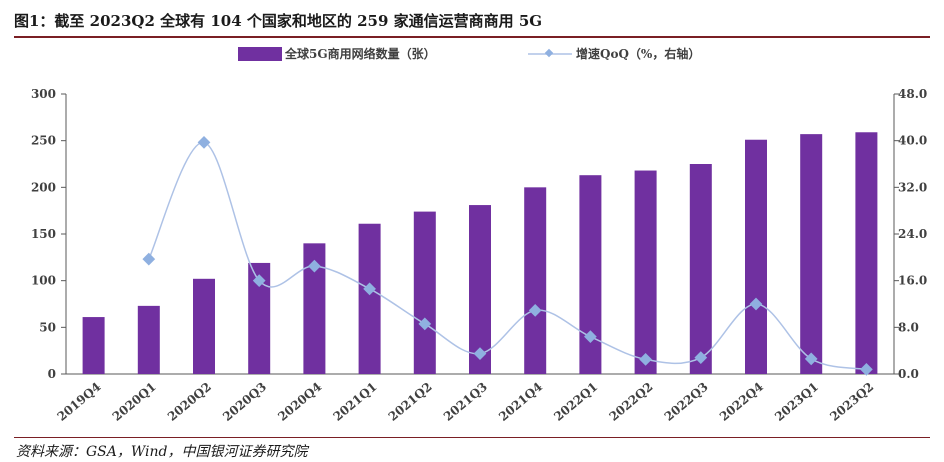 The image size is (944, 462). I want to click on legend-swatch-bar, so click(260, 54).